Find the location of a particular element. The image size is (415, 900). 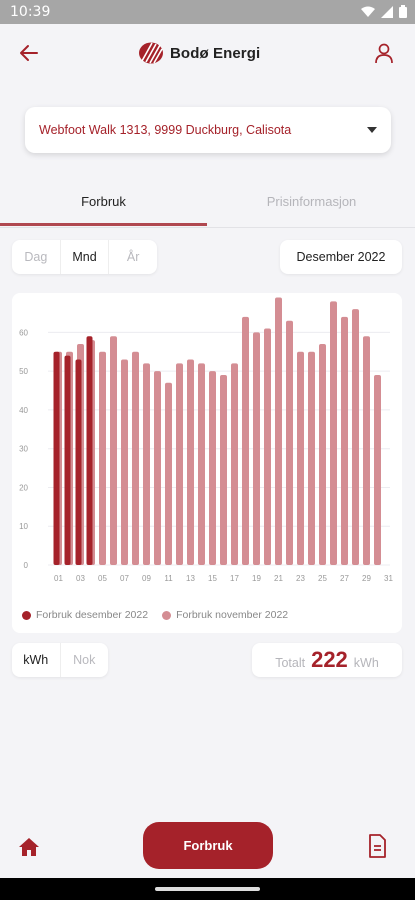

x-tick-label: 01 is located at coordinates (58, 578).